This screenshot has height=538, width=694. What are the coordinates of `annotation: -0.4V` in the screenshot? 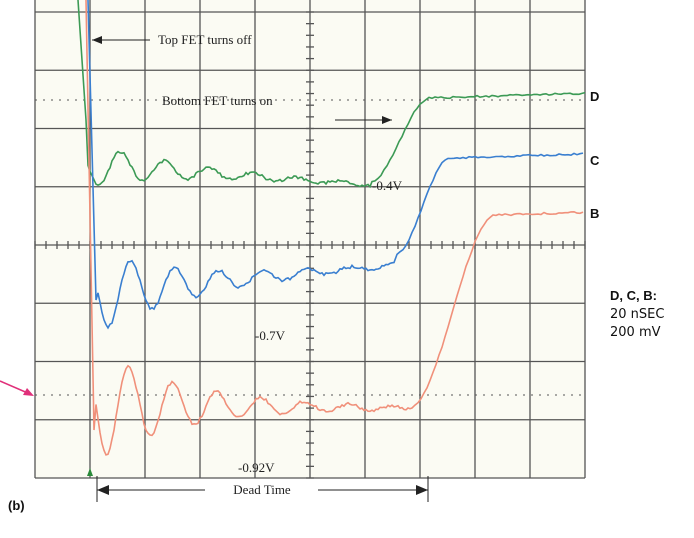 It's located at (387, 185).